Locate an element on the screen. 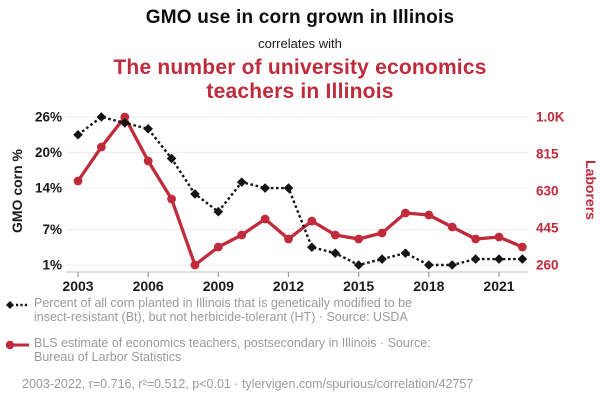  x-tick-label: 2018 is located at coordinates (428, 286).